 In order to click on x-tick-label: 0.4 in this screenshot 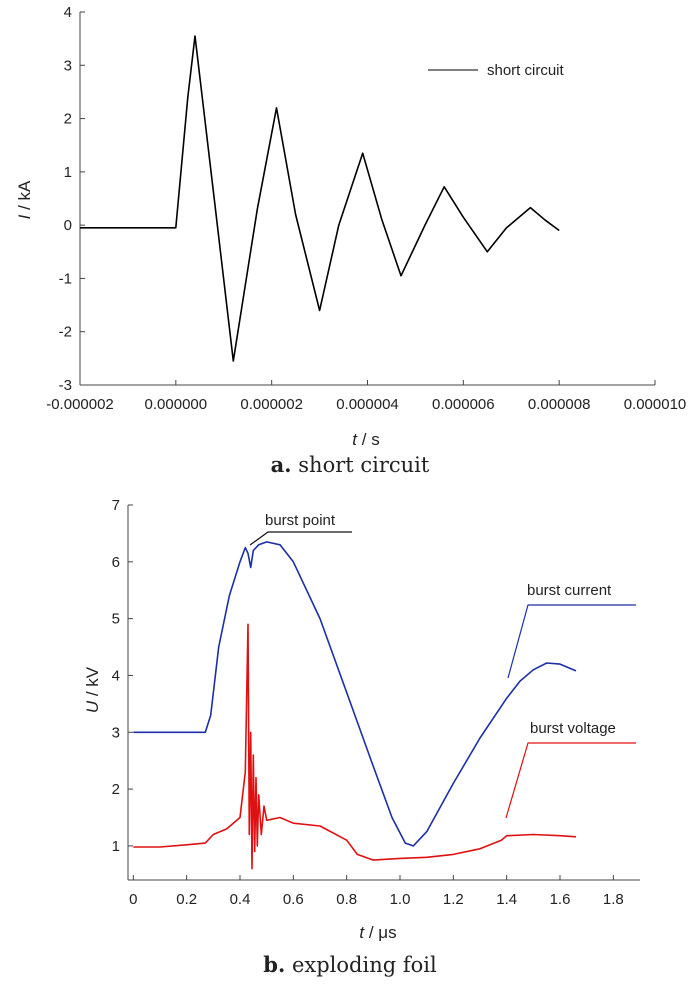, I will do `click(240, 899)`.